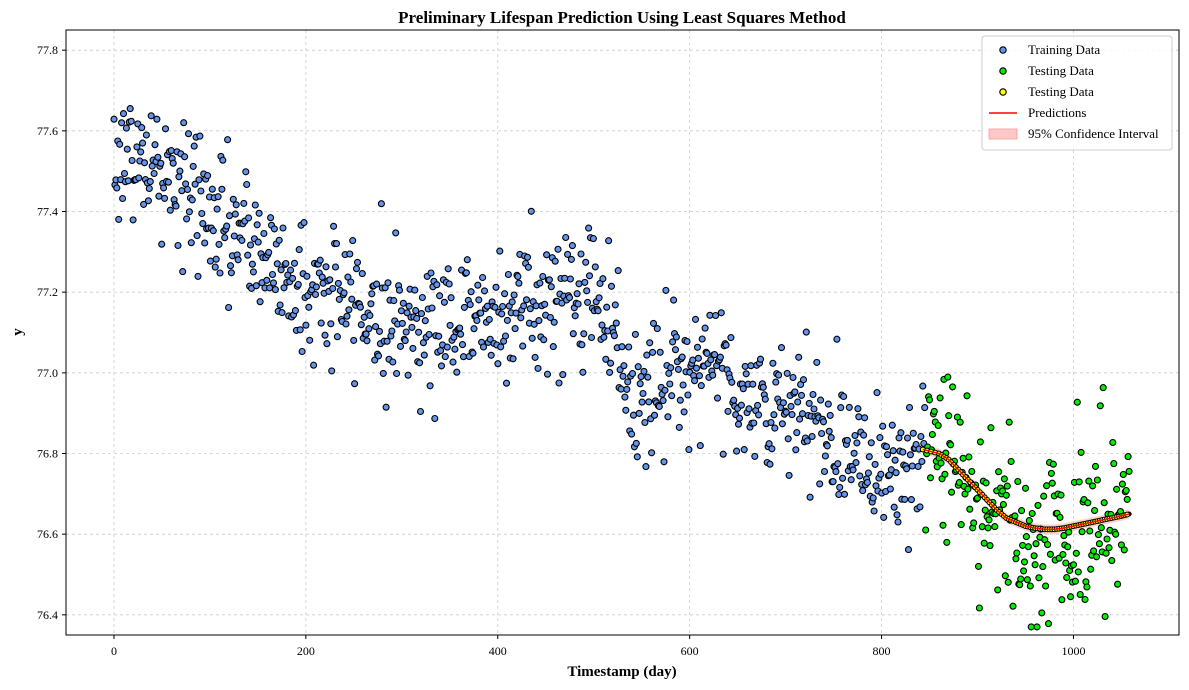  What do you see at coordinates (1077, 93) in the screenshot?
I see `legend-box` at bounding box center [1077, 93].